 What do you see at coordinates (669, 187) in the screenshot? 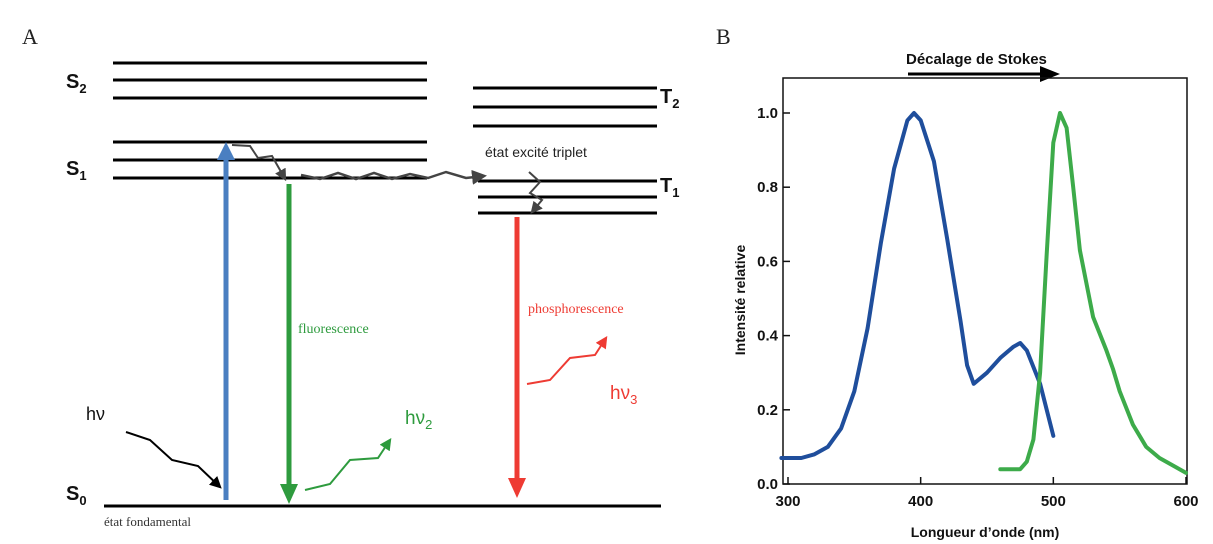
I see `t1-label: T1` at bounding box center [669, 187].